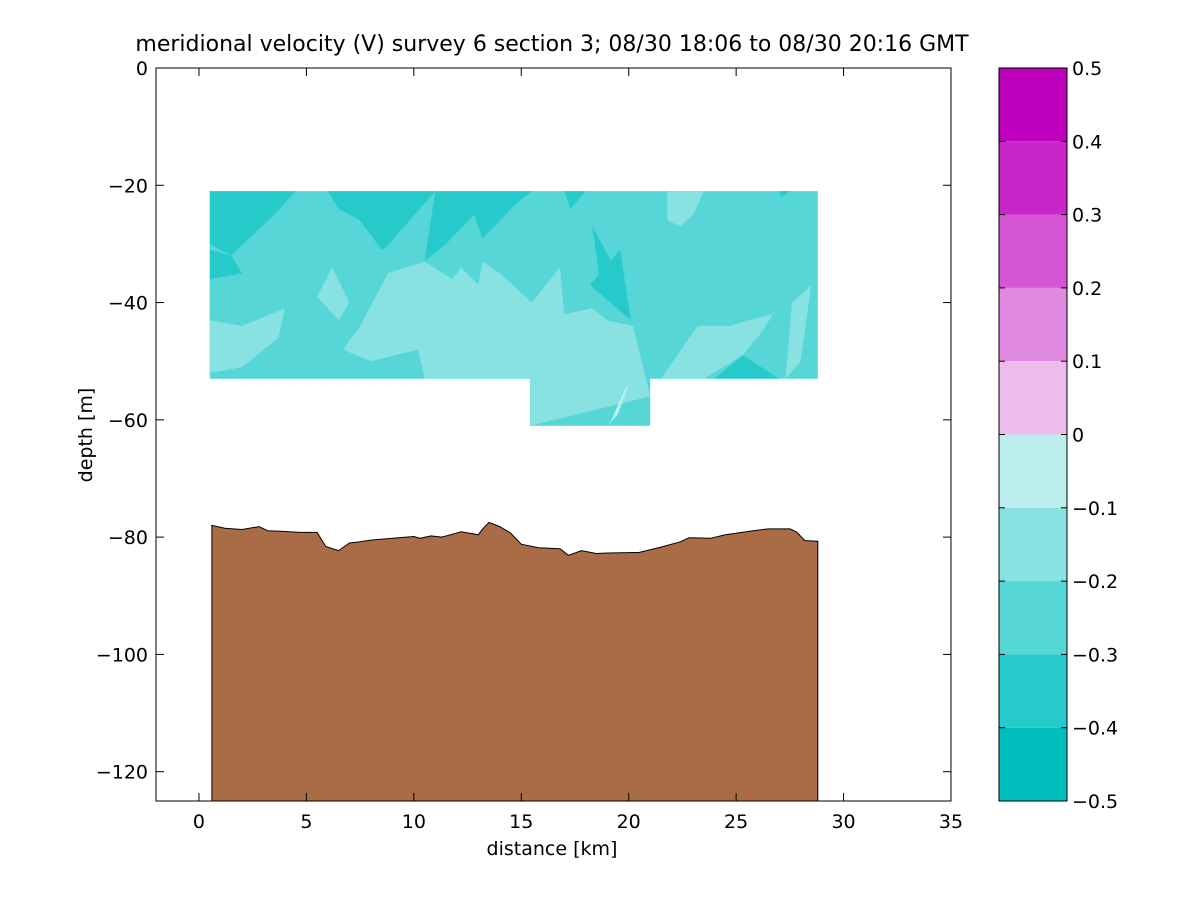 This screenshot has height=901, width=1201. What do you see at coordinates (414, 822) in the screenshot?
I see `x-tick-label: 10` at bounding box center [414, 822].